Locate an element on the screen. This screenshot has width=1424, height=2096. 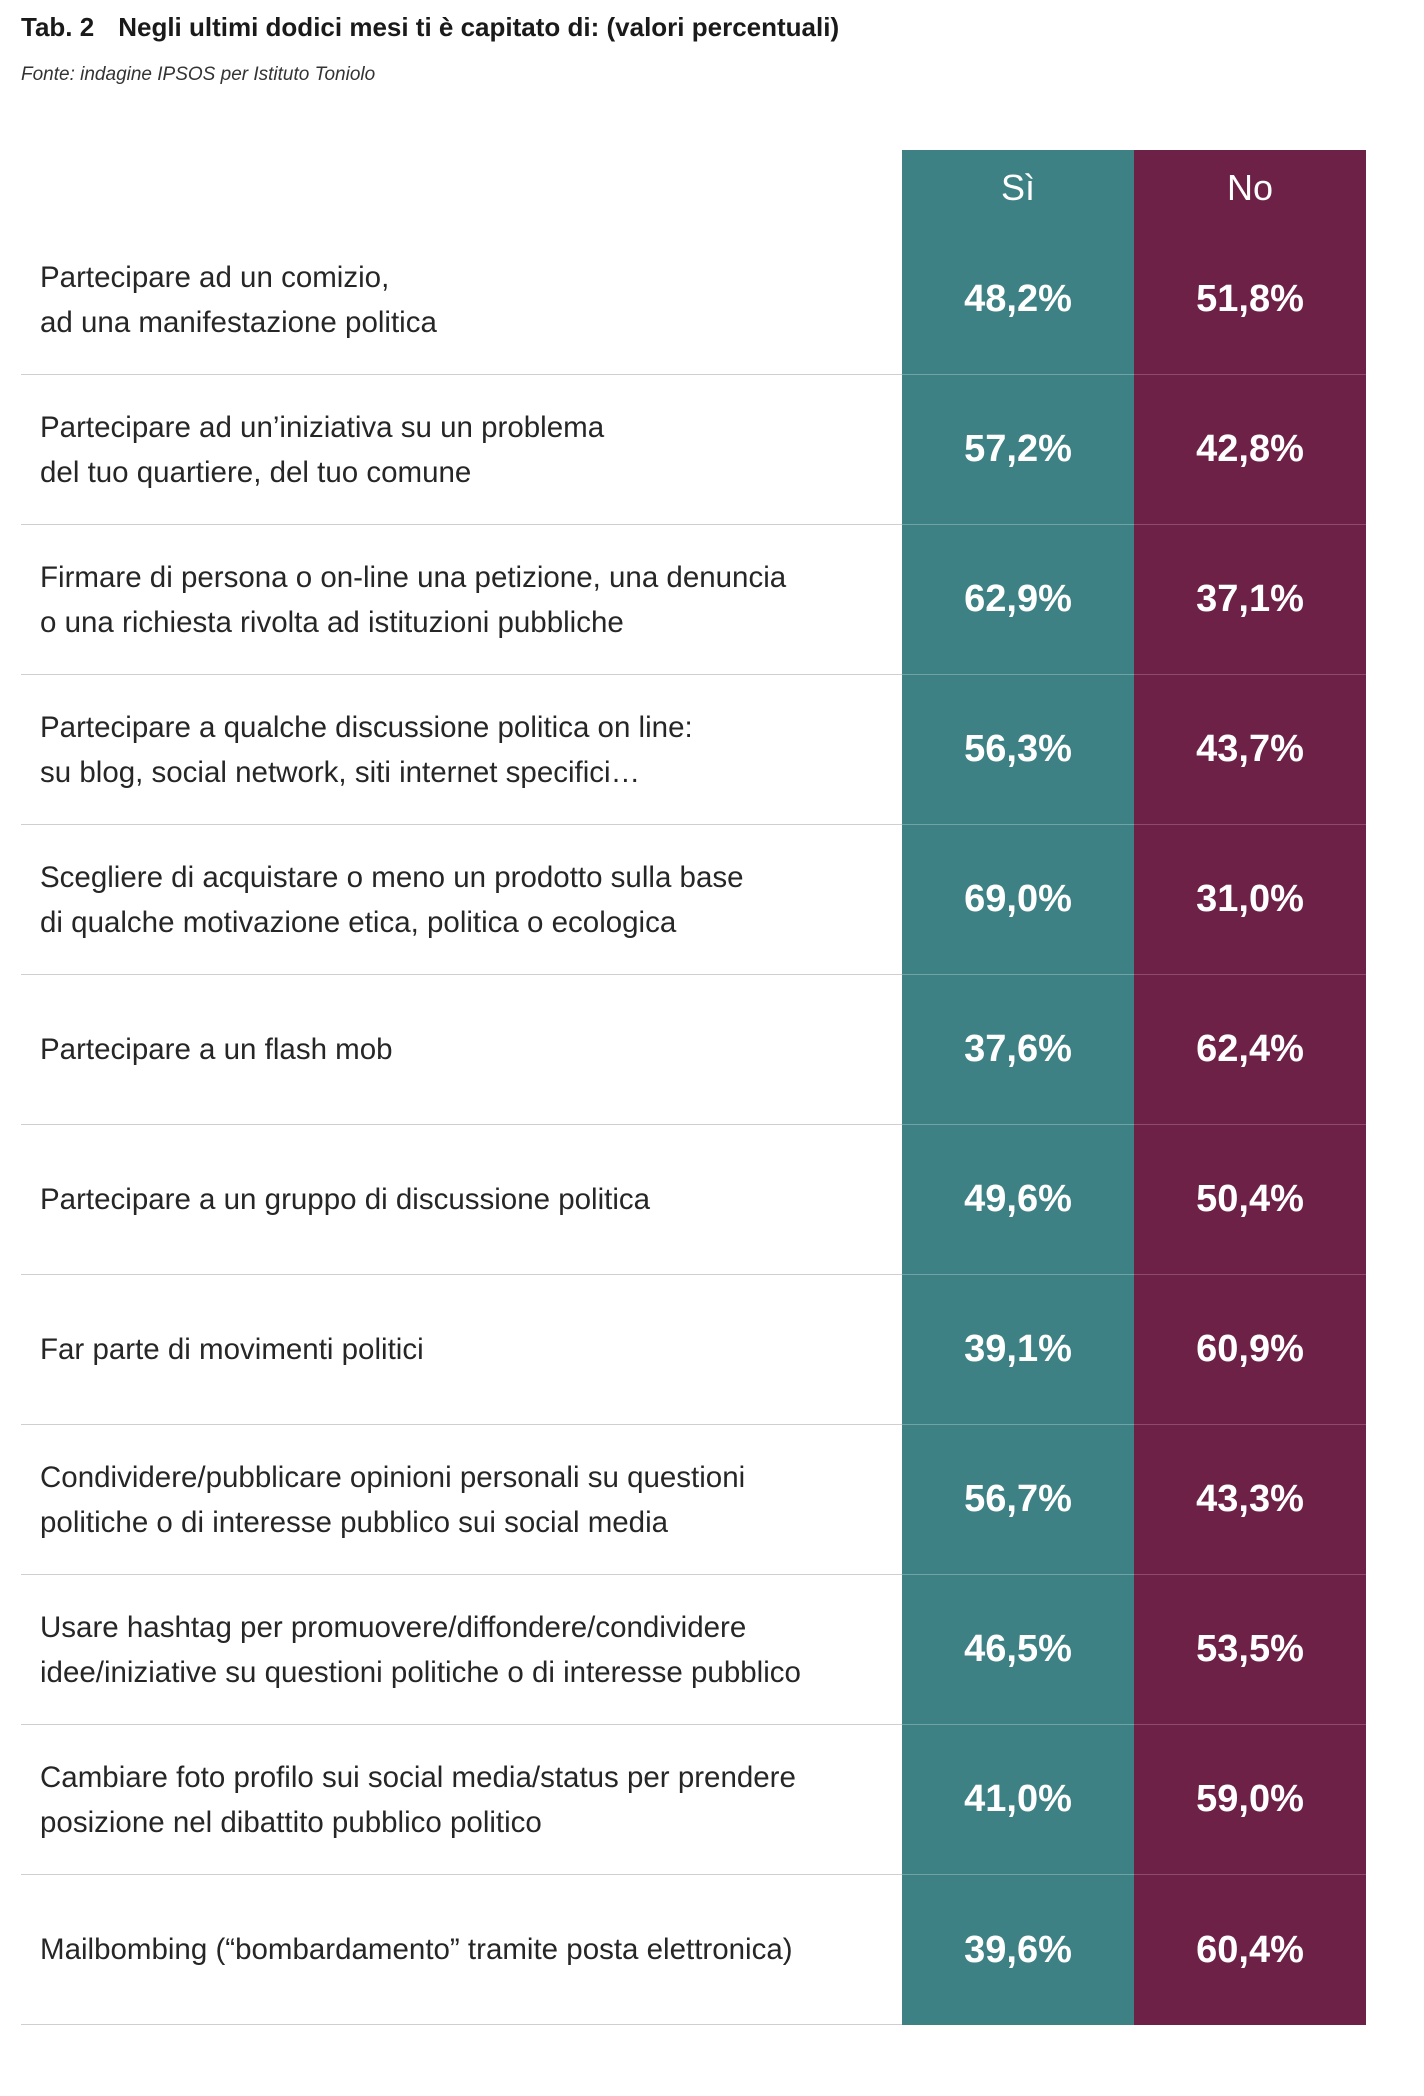
value-no: 42,8% is located at coordinates (1250, 450).